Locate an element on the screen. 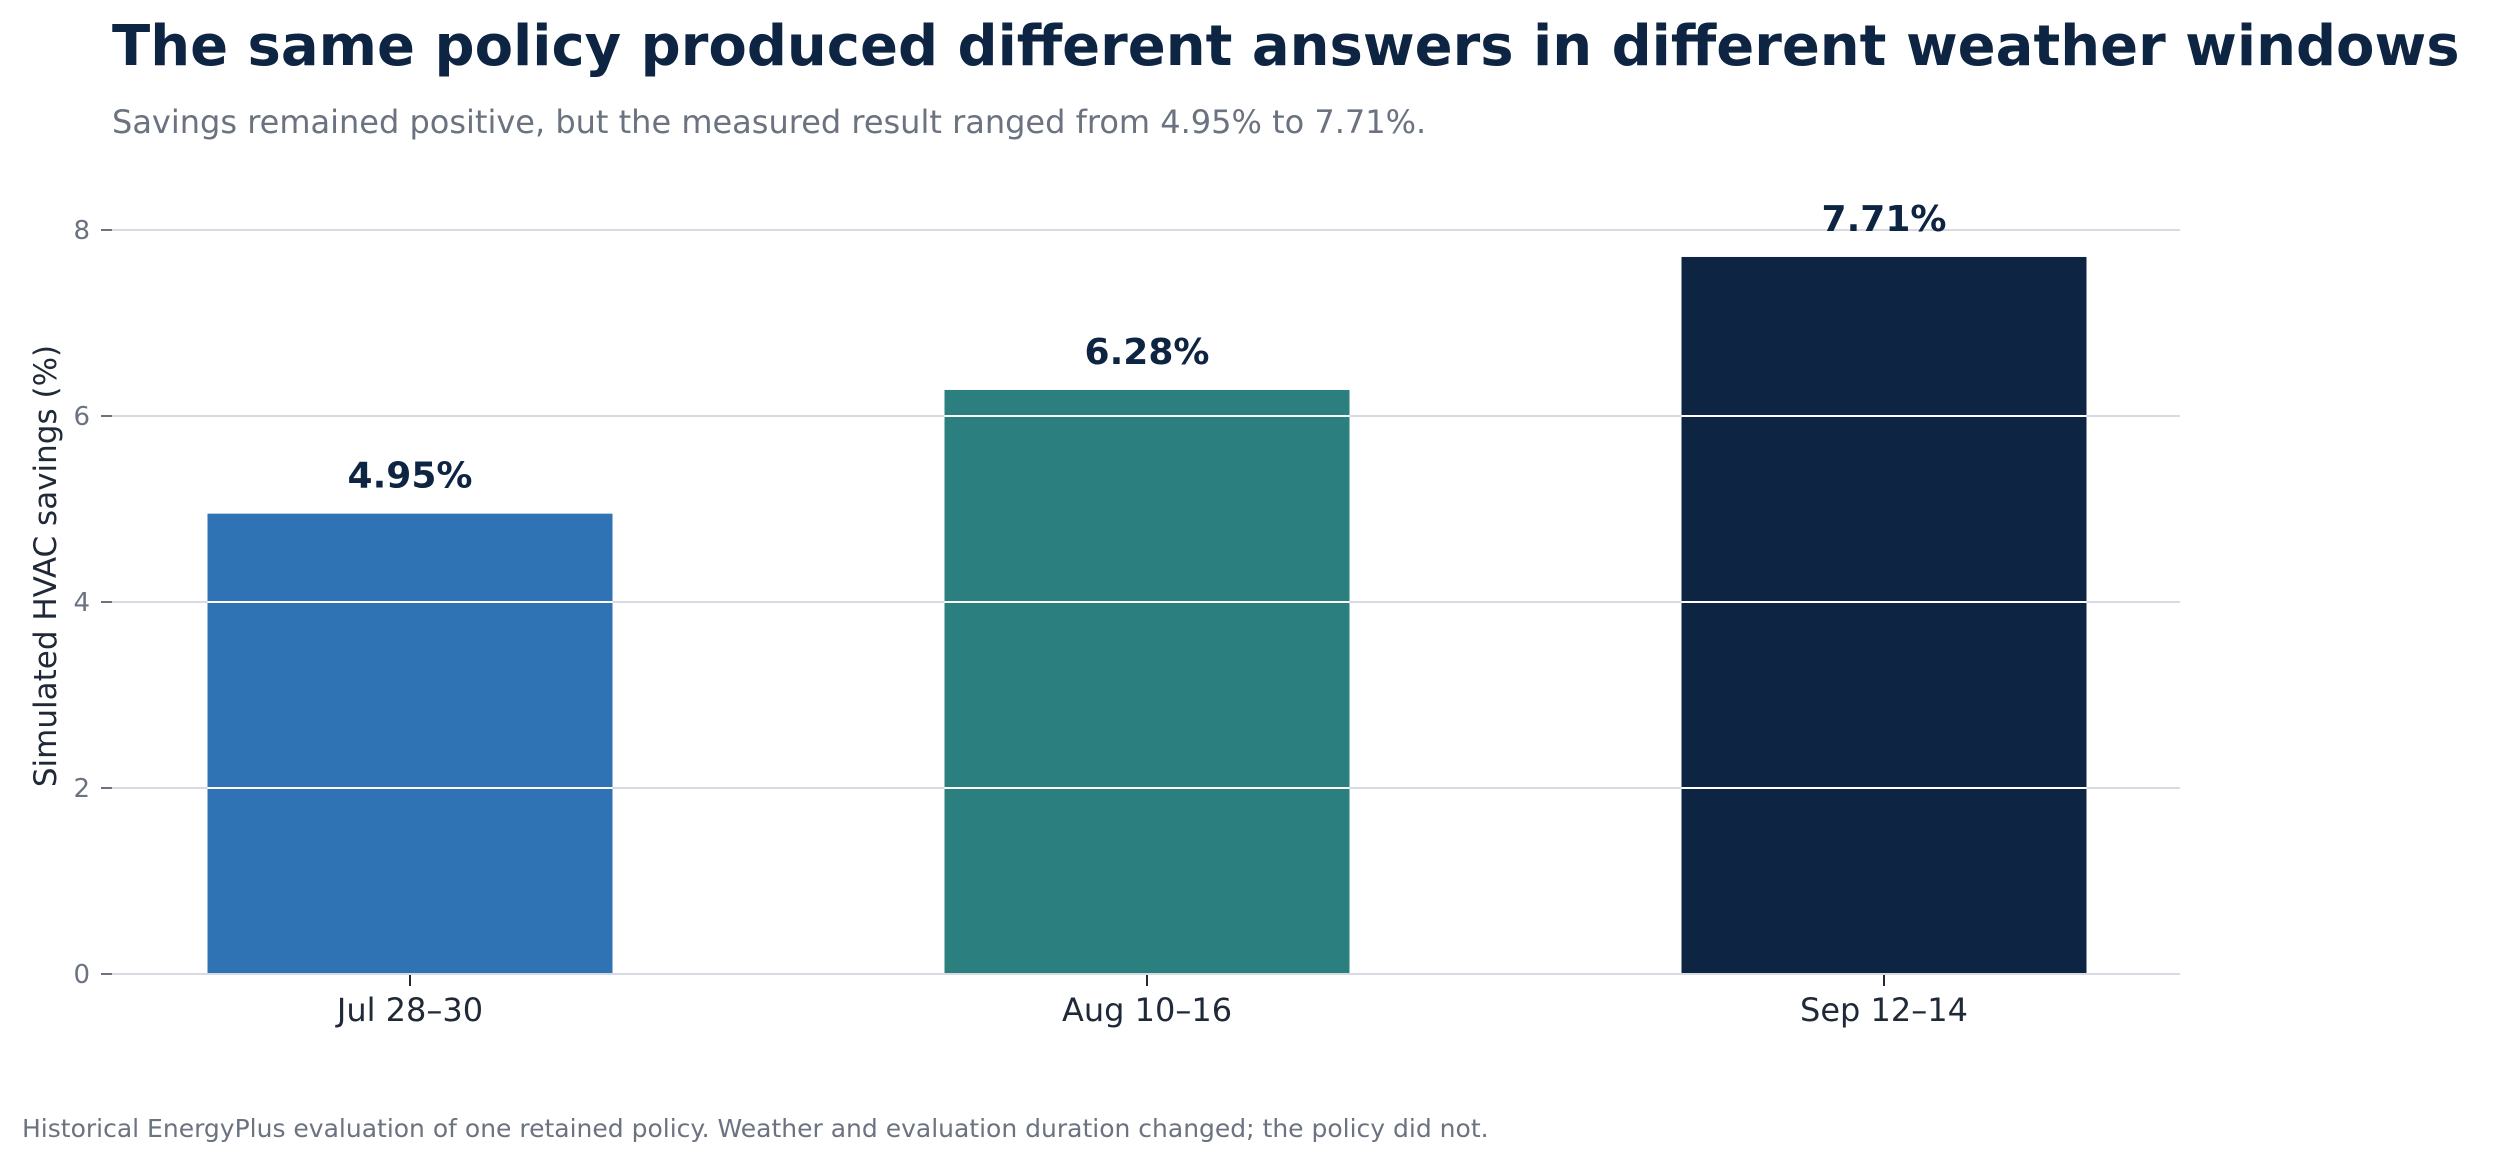 The height and width of the screenshot is (1164, 2500). x-tick-label: Sep 12–14 is located at coordinates (1884, 1010).